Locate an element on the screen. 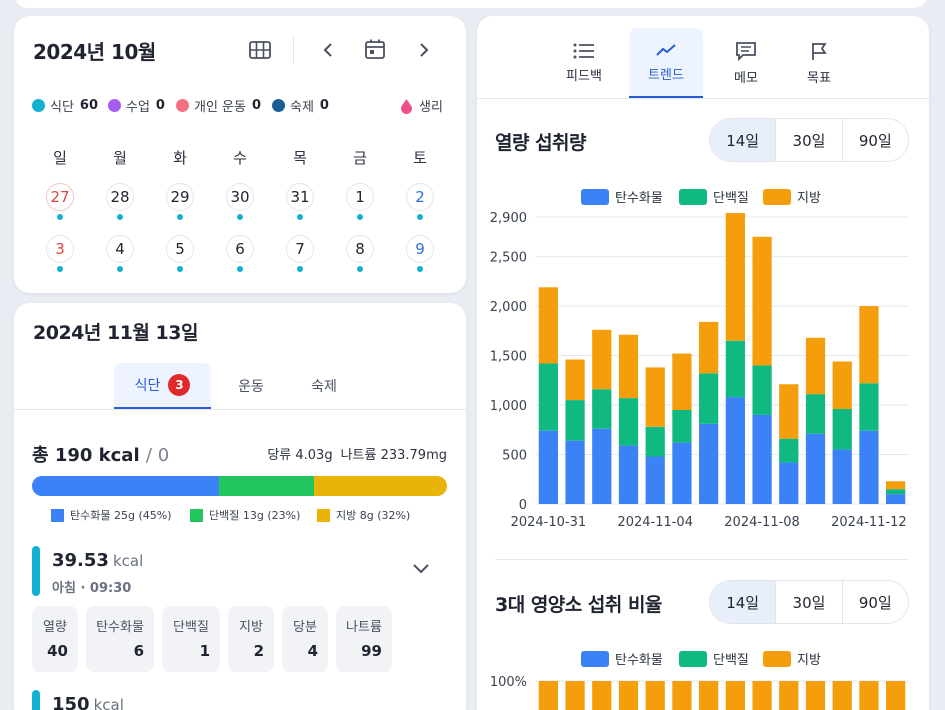 This screenshot has height=710, width=945. chevron-left-icon is located at coordinates (328, 50).